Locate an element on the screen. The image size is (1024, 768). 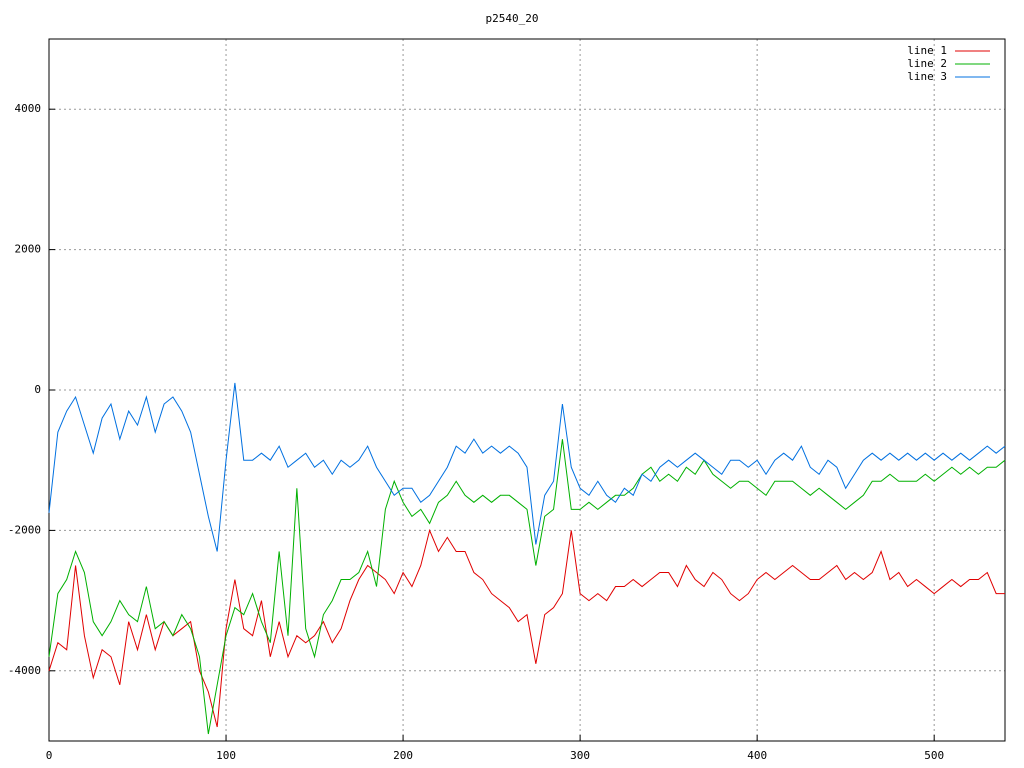
legend-label: line 1 is located at coordinates (927, 50).